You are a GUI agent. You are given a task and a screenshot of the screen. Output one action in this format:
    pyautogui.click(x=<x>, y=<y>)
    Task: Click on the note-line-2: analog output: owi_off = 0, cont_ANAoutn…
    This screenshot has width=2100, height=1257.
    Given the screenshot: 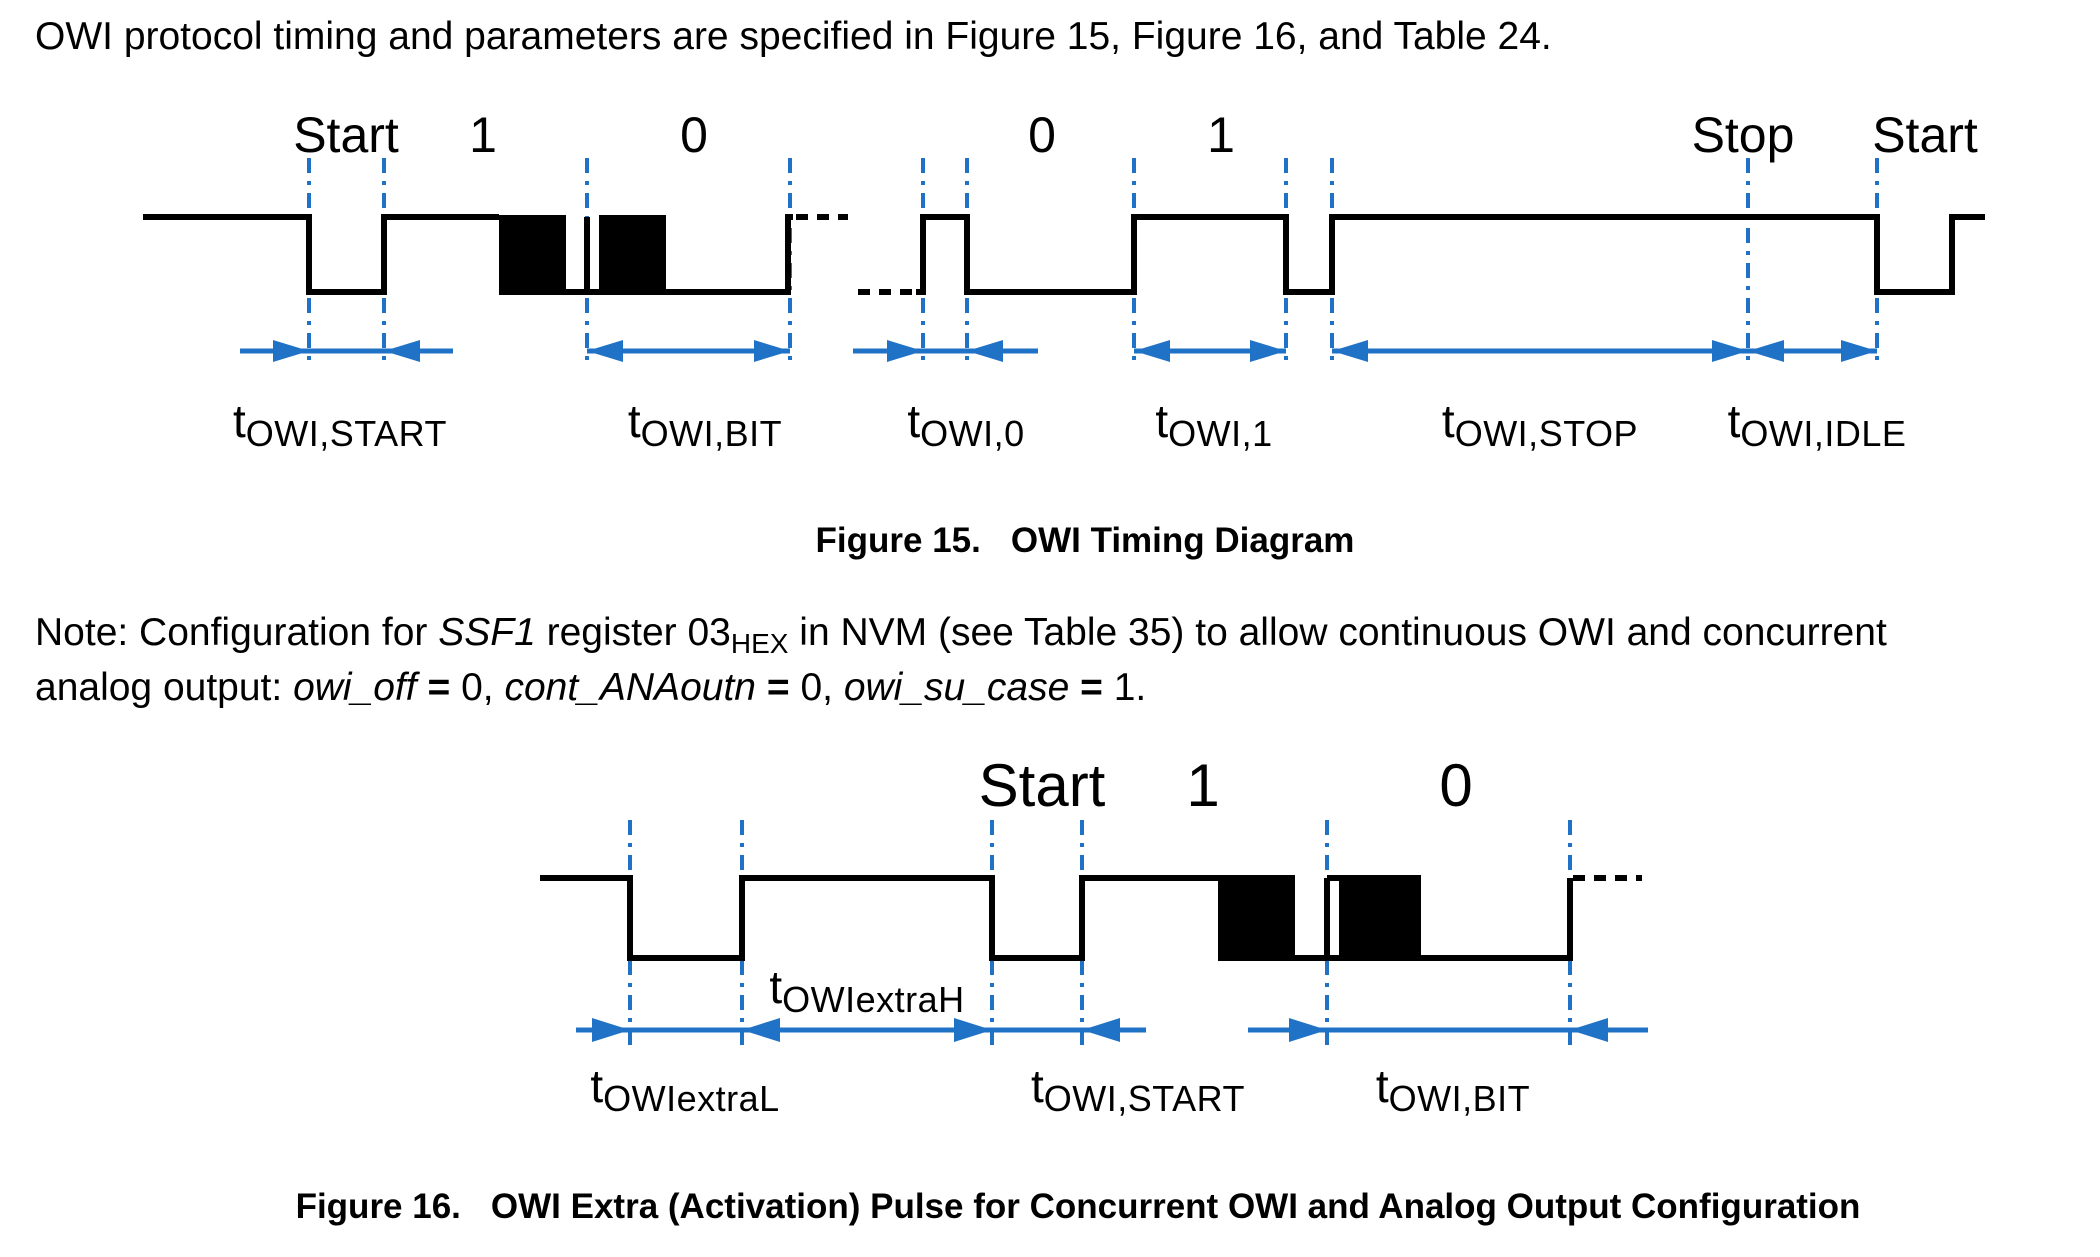 What is the action you would take?
    pyautogui.click(x=590, y=687)
    